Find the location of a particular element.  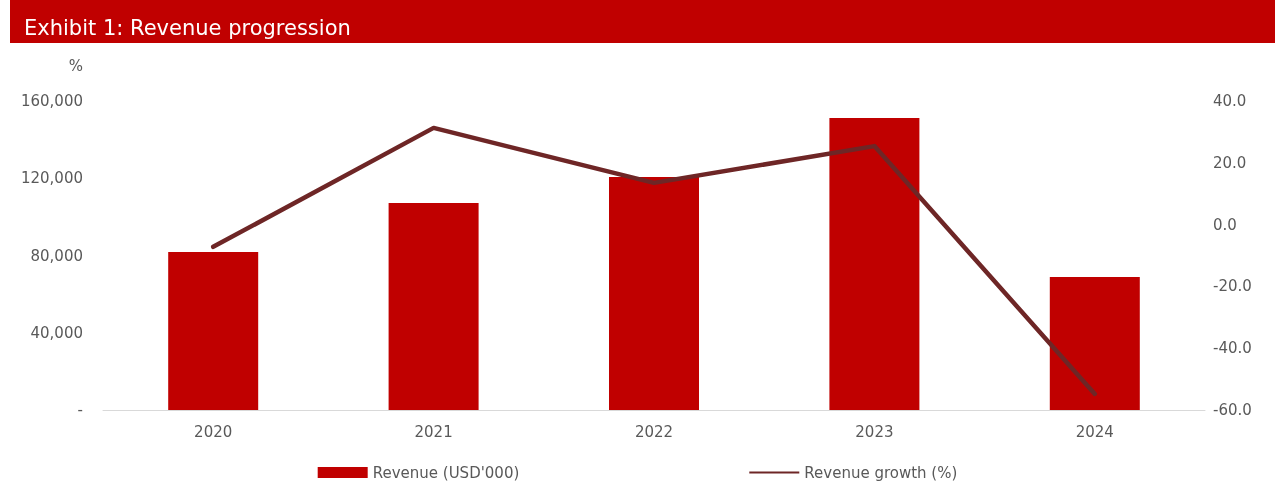

y-axis-title: % is located at coordinates (75, 65).